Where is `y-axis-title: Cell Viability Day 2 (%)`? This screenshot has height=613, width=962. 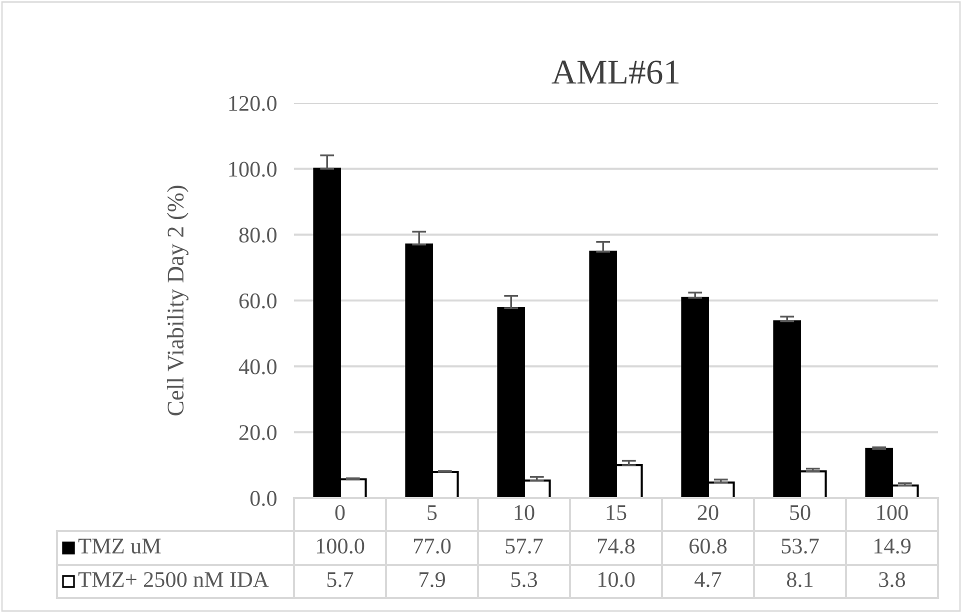 y-axis-title: Cell Viability Day 2 (%) is located at coordinates (177, 301).